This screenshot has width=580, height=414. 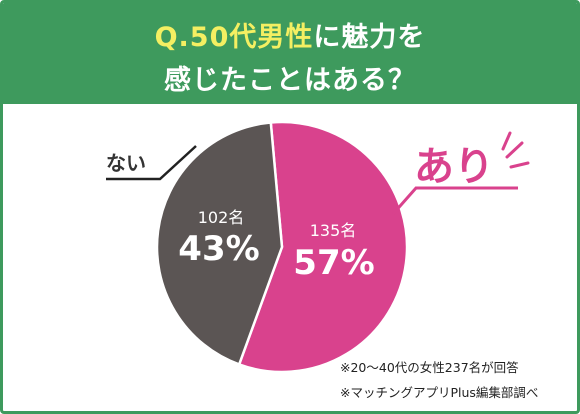 I want to click on callout-line-no, so click(x=151, y=163).